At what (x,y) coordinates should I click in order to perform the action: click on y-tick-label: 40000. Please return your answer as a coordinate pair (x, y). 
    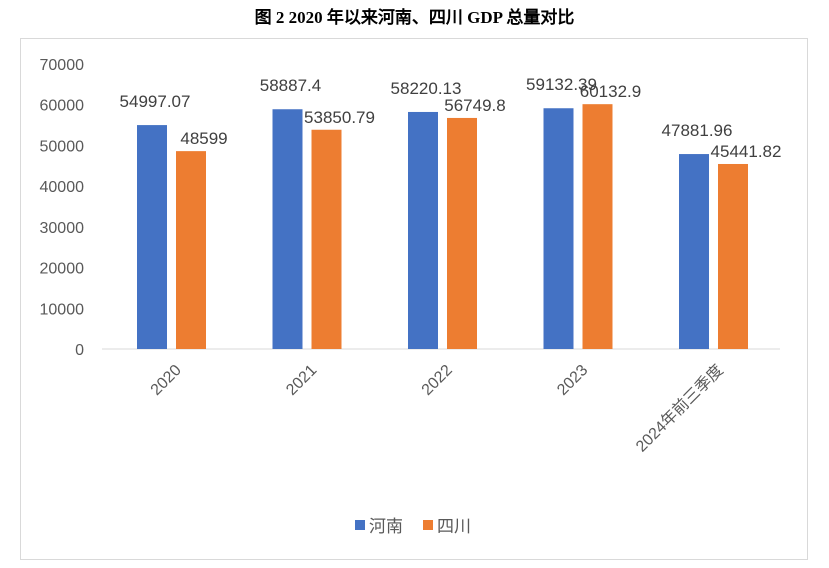
    Looking at the image, I should click on (62, 187).